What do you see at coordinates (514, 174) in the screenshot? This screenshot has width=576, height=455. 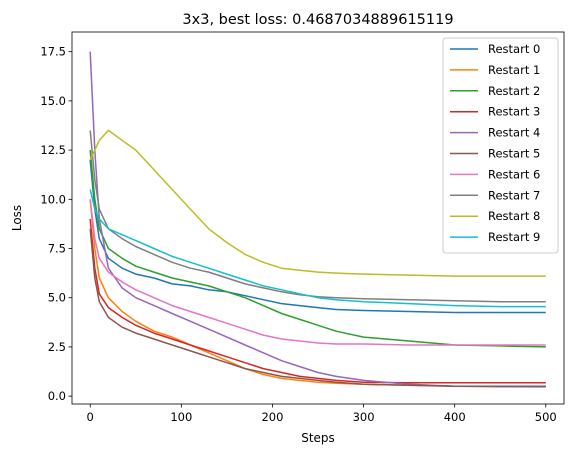 I see `legend-label: Restart 6` at bounding box center [514, 174].